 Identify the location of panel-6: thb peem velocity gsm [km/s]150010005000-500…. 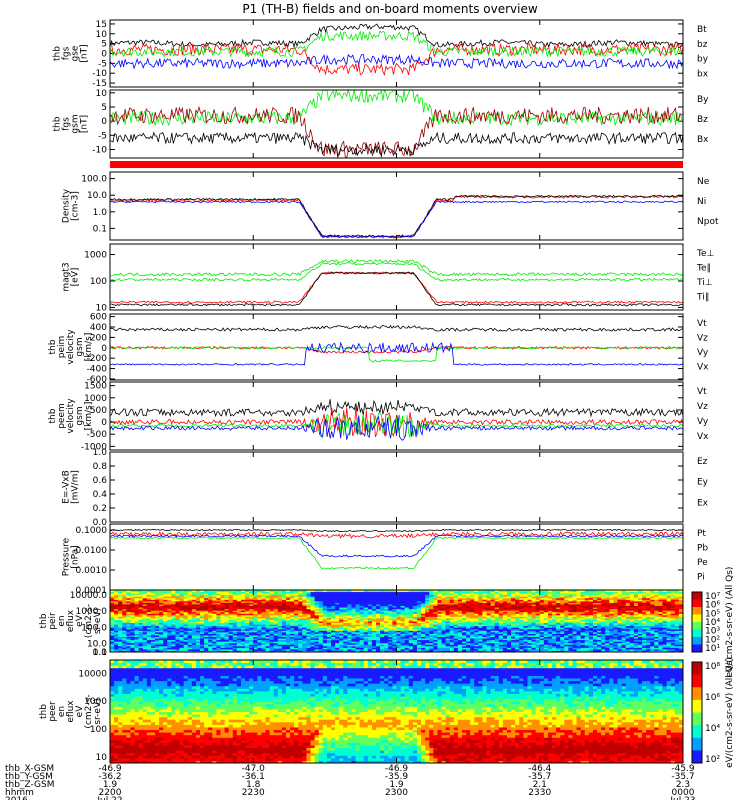
(378, 417).